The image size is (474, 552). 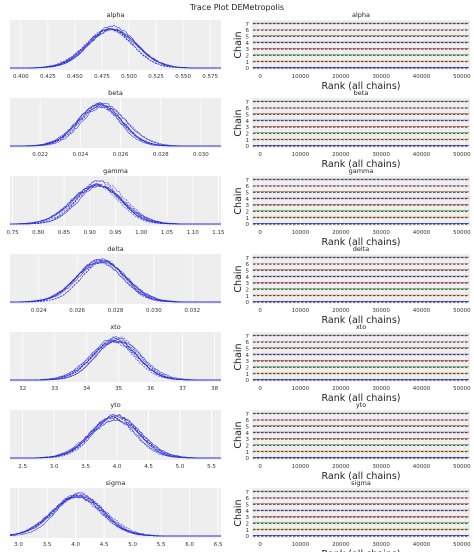 I want to click on density-tick-label: 0.80, so click(x=38, y=233).